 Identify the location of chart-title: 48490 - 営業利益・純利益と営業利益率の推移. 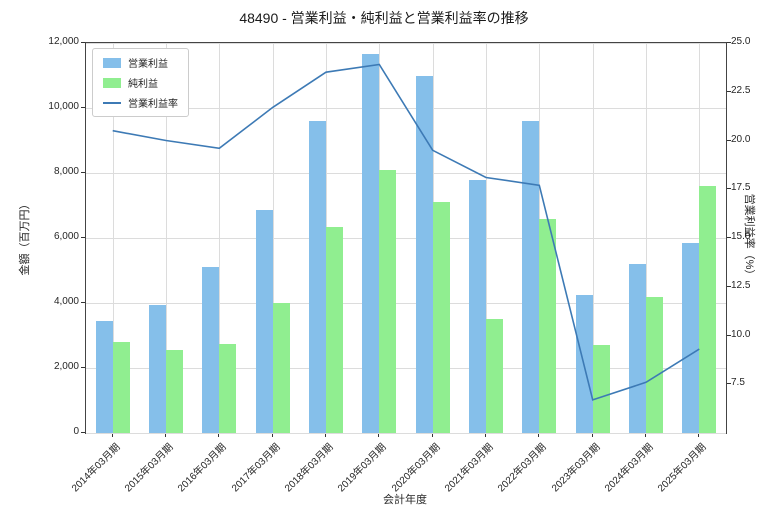
(384, 18).